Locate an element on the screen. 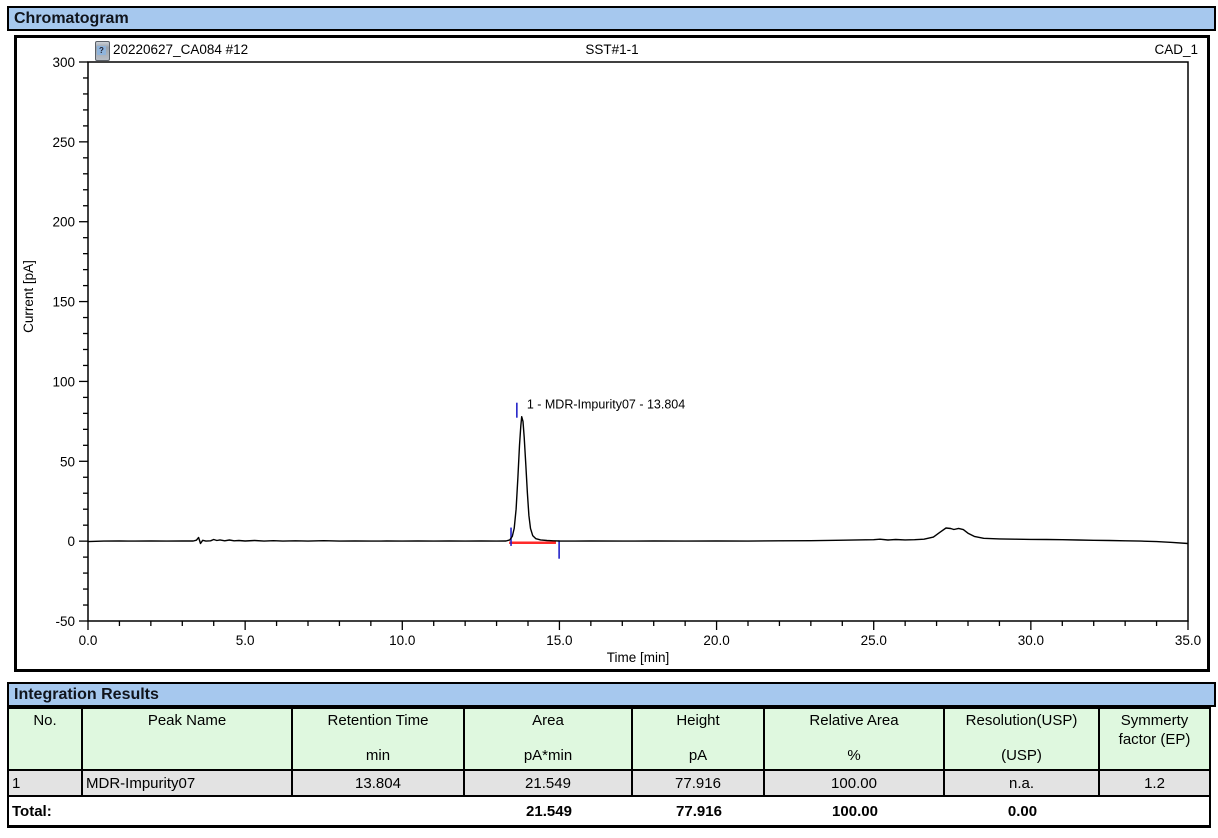  total-label: Total: is located at coordinates (237, 811).